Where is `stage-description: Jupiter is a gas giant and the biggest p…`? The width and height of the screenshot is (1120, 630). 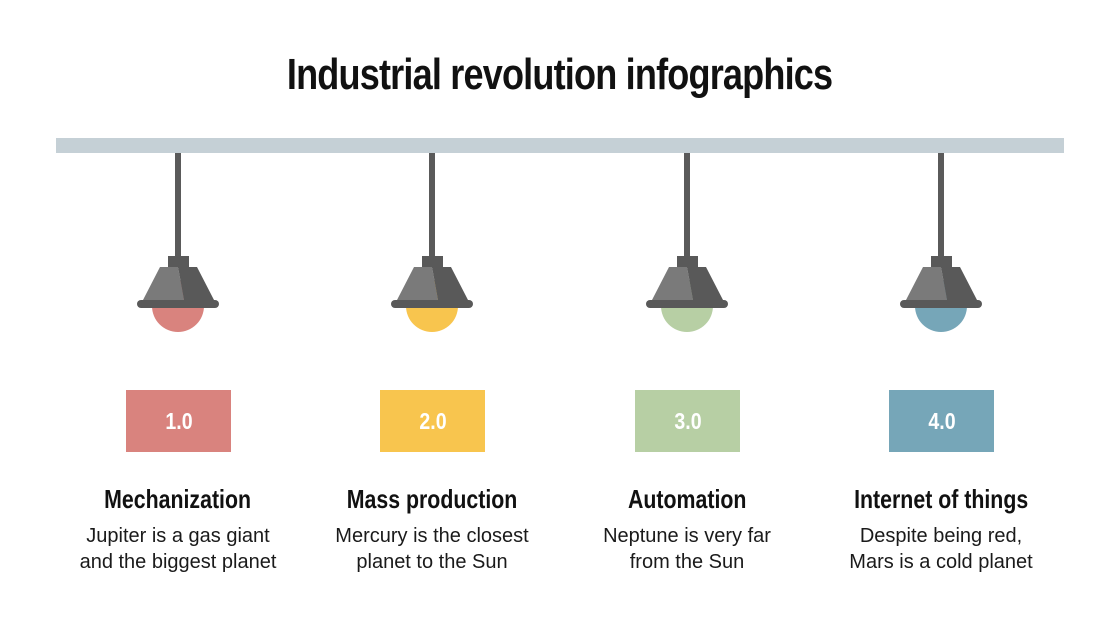 stage-description: Jupiter is a gas giant and the biggest p… is located at coordinates (178, 549).